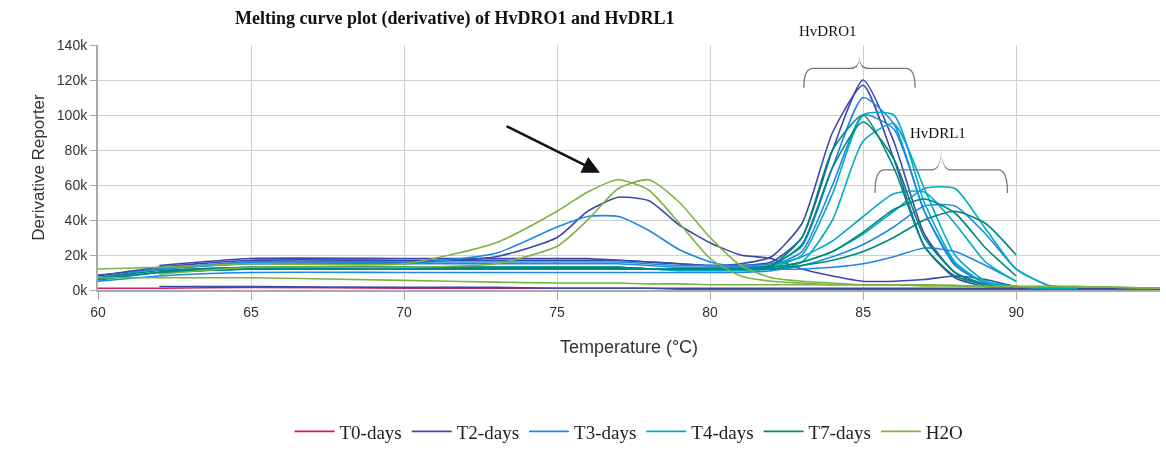 The height and width of the screenshot is (457, 1166). What do you see at coordinates (605, 432) in the screenshot?
I see `legend-label: T3-days` at bounding box center [605, 432].